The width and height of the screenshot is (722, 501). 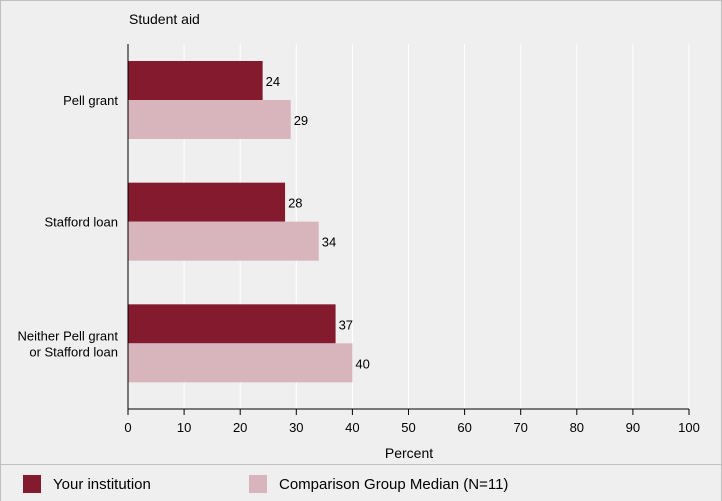 What do you see at coordinates (240, 427) in the screenshot?
I see `x-tick-label: 20` at bounding box center [240, 427].